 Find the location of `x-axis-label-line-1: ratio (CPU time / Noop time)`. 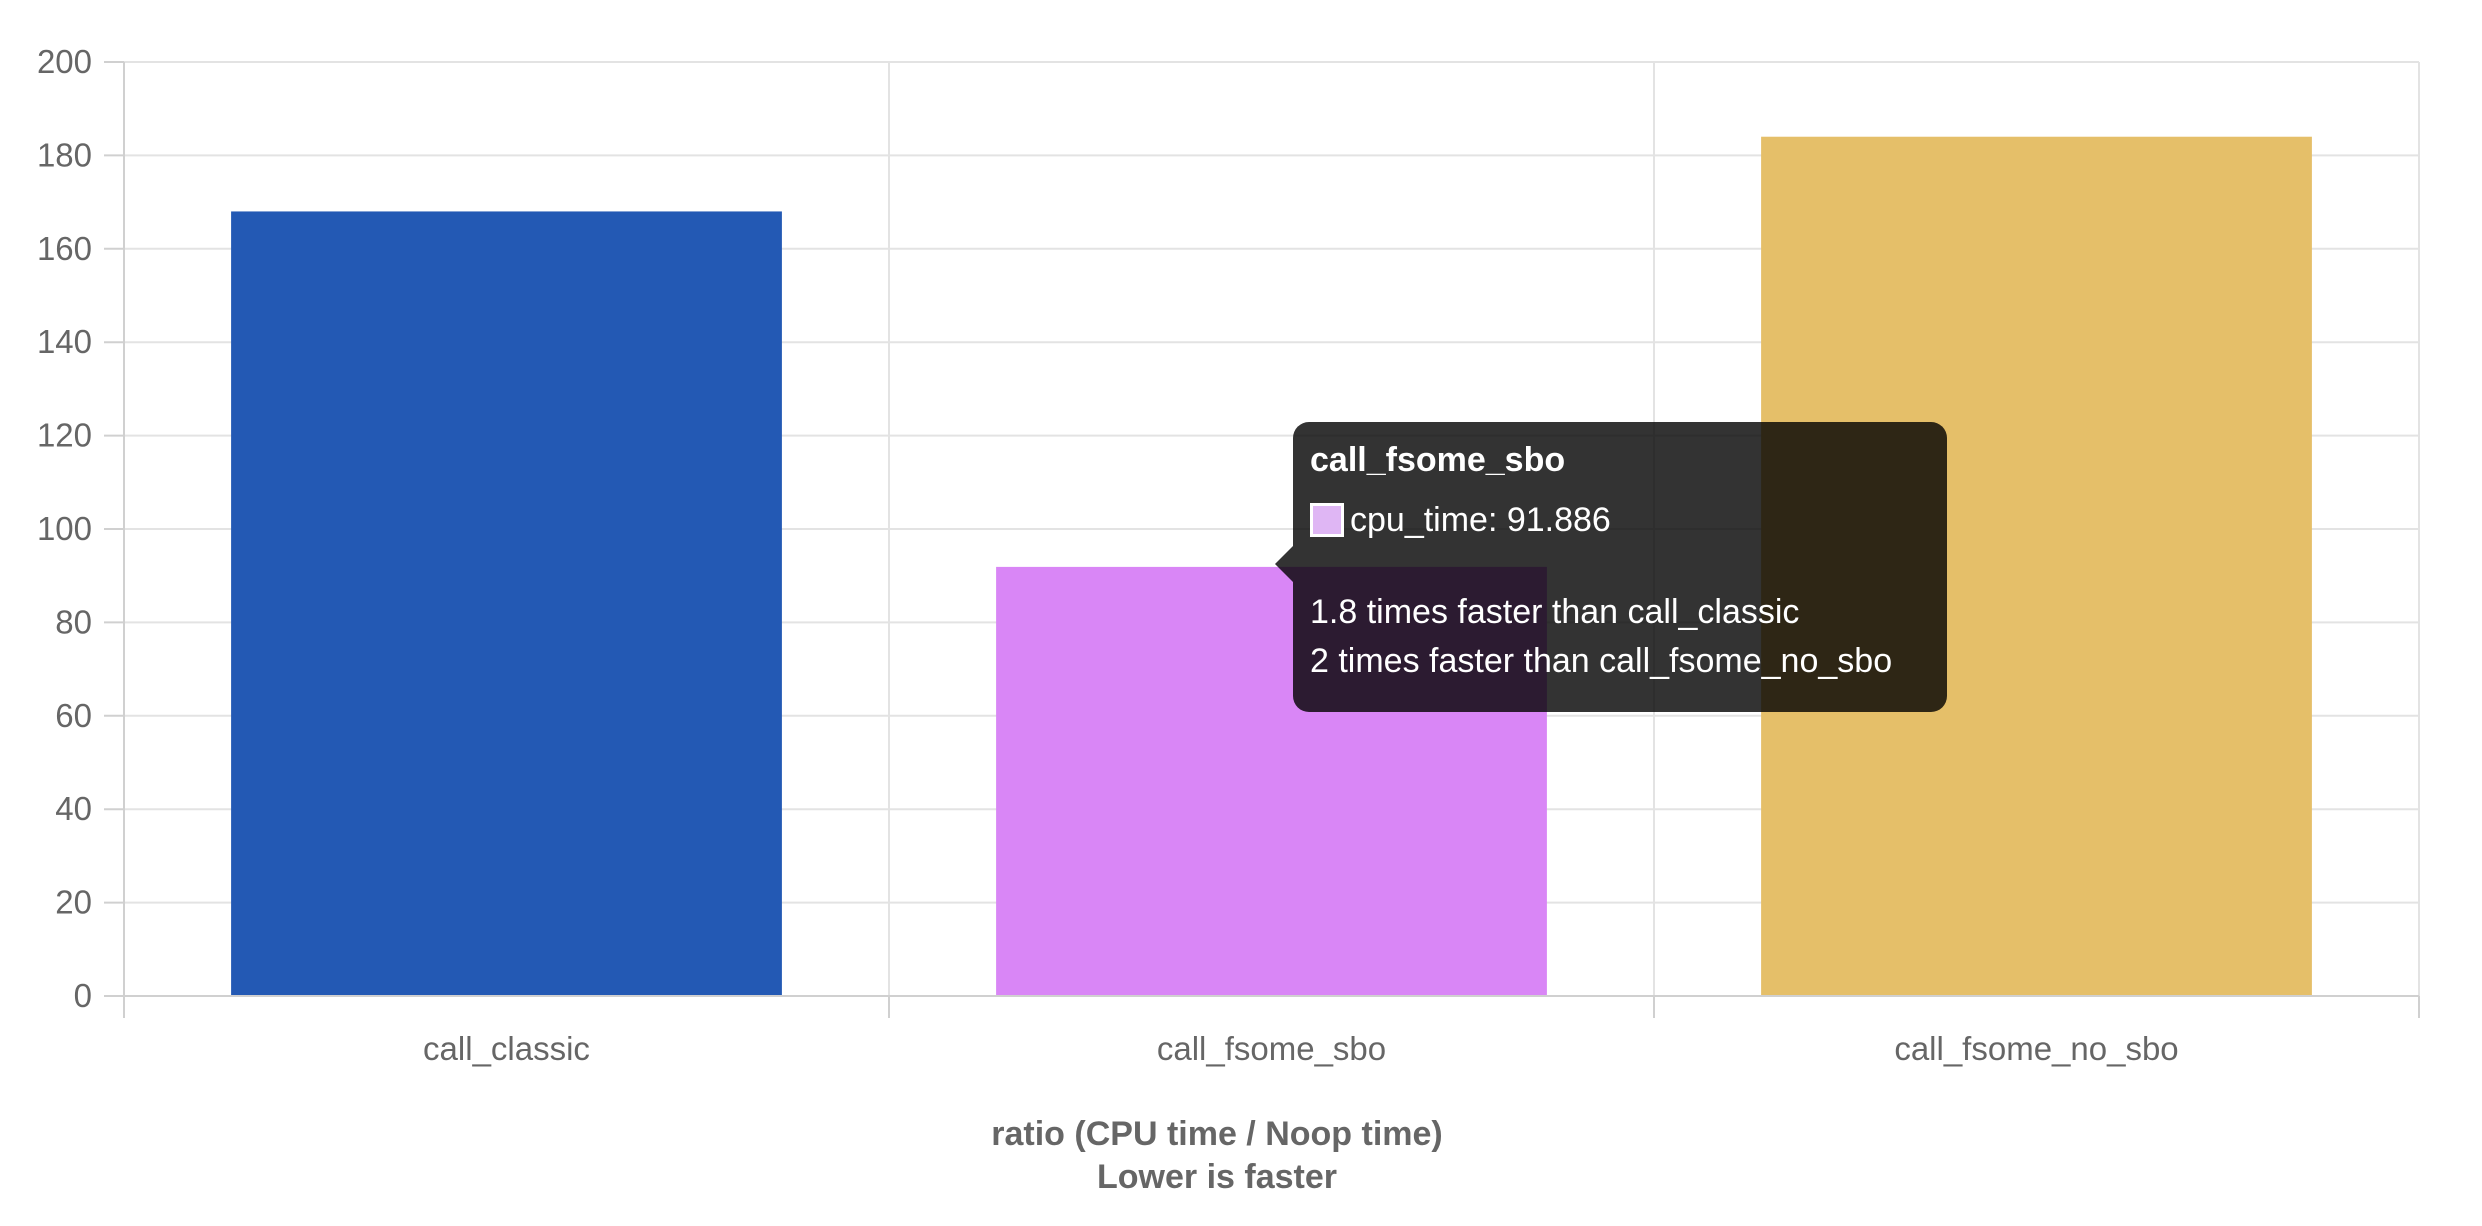

x-axis-label-line-1: ratio (CPU time / Noop time) is located at coordinates (1216, 1134).